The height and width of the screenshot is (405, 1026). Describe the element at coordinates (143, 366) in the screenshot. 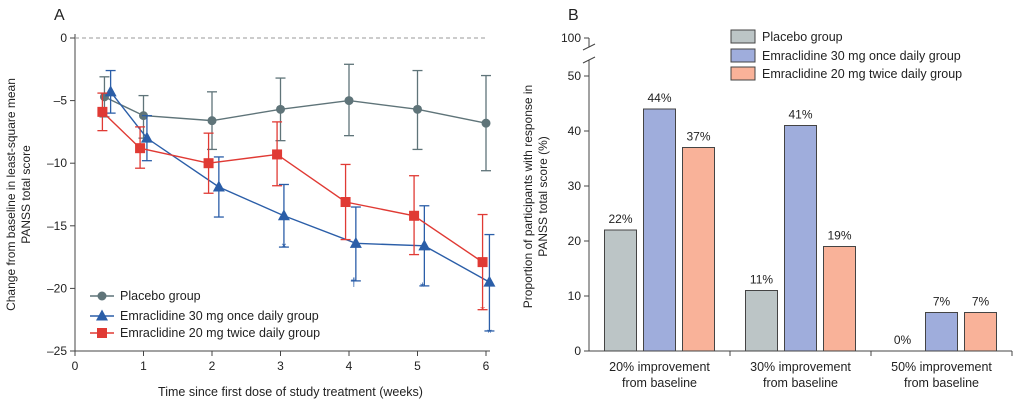

I see `x-tick-label: 1` at that location.